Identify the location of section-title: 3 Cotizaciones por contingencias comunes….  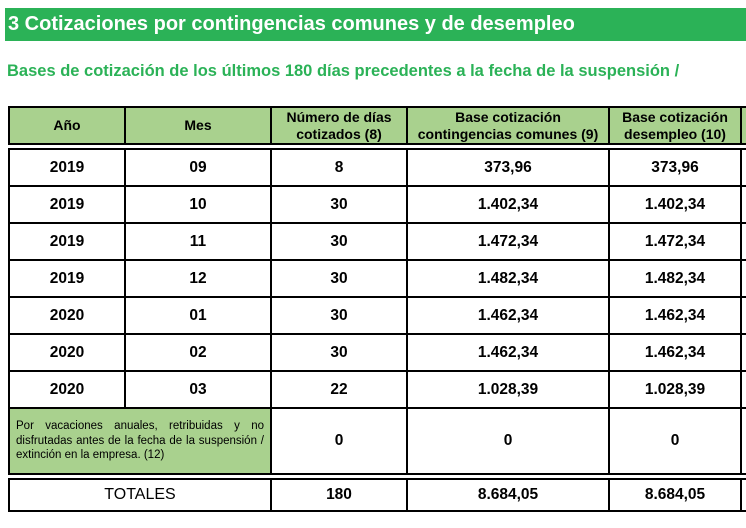
(375, 24).